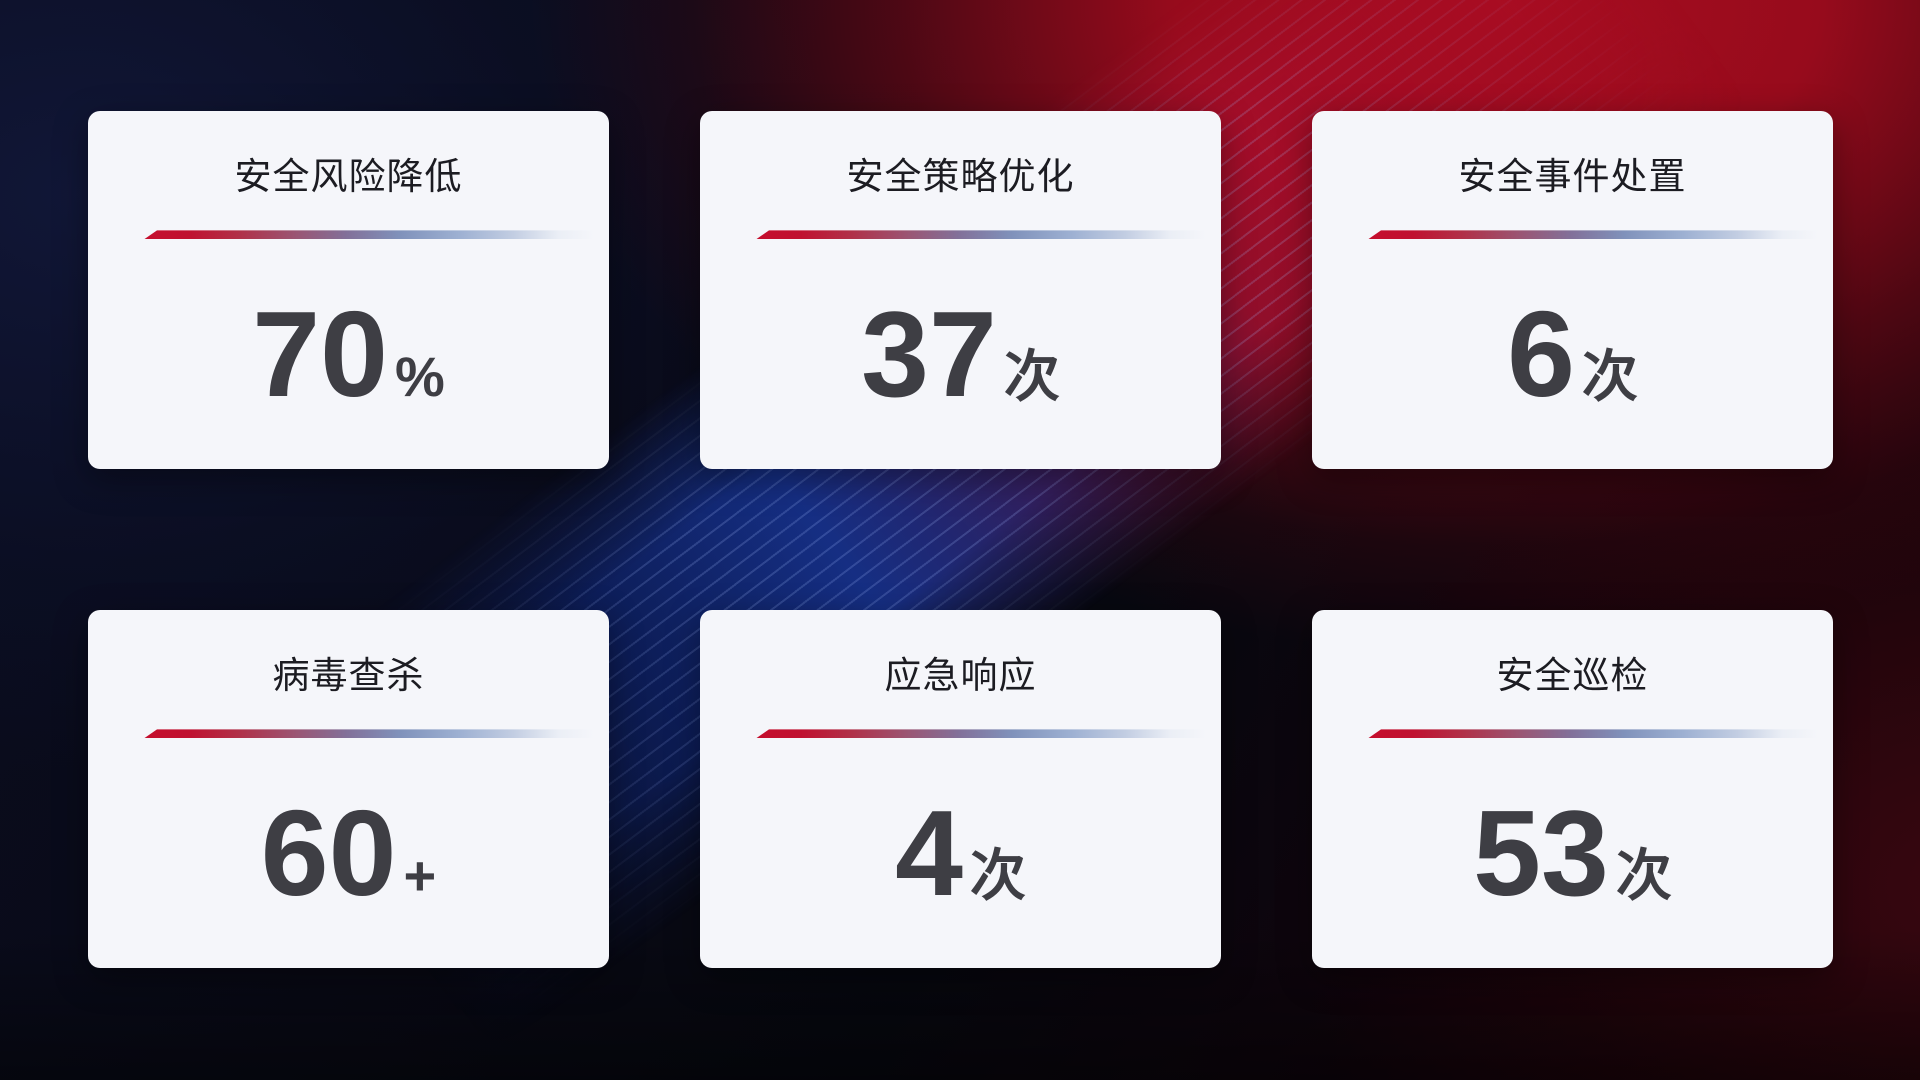 This screenshot has width=1920, height=1080. Describe the element at coordinates (348, 675) in the screenshot. I see `card-title: 病毒查杀` at that location.